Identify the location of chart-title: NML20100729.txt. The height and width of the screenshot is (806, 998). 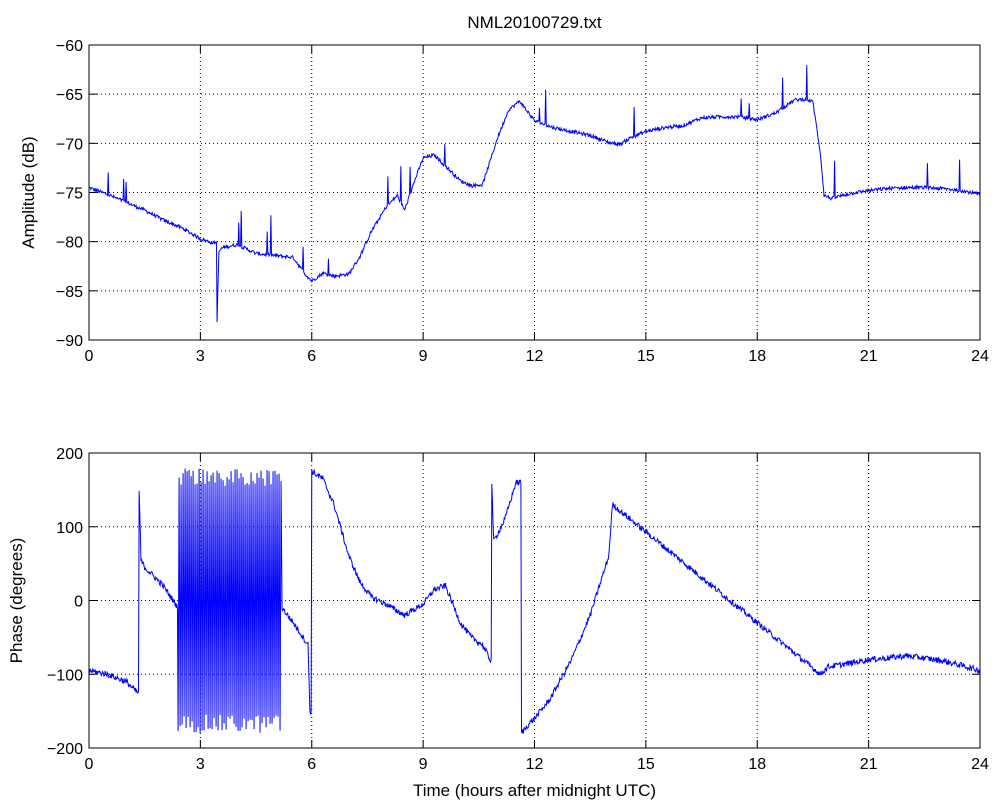
(534, 22).